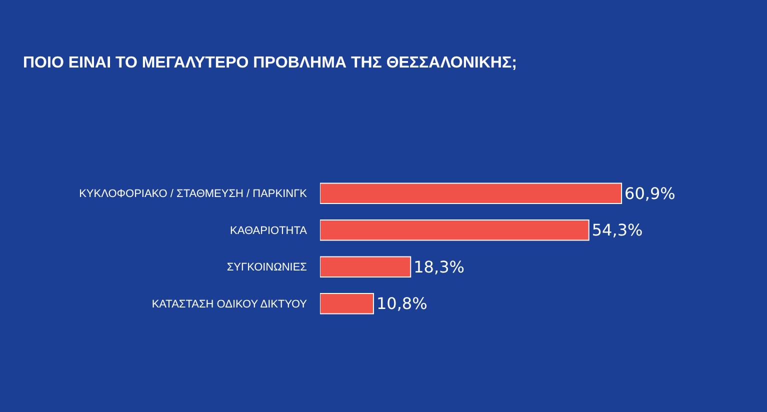 This screenshot has height=412, width=767. I want to click on y-tick-label: ΚΥΚΛΟΦΟΡΙΑΚΟ / ΣΤΑΘΜΕΥΣΗ / ΠΑΡΚΙΝΓΚ, so click(193, 194).